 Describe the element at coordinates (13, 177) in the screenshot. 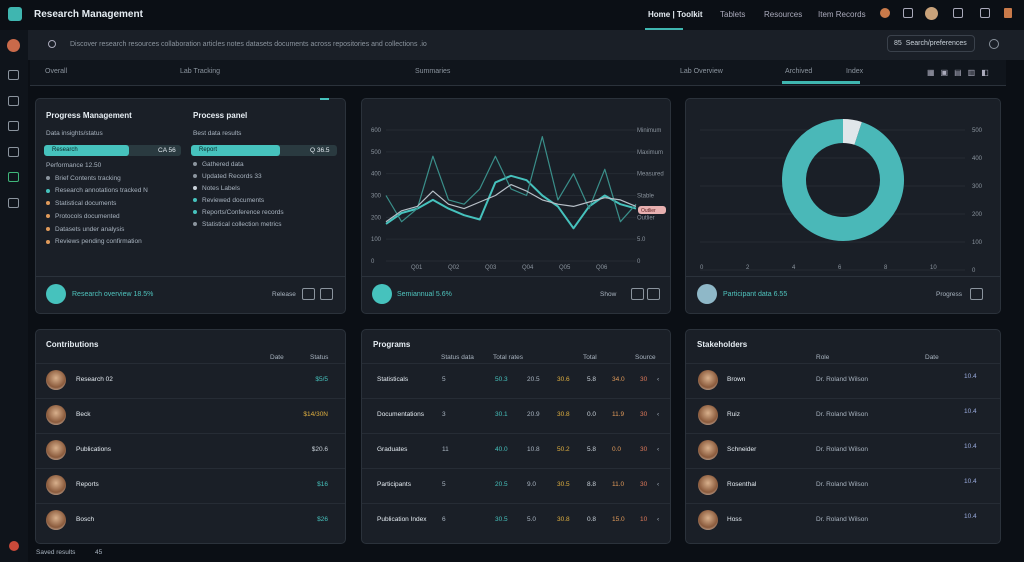

I see `sidebar-reports-icon` at that location.